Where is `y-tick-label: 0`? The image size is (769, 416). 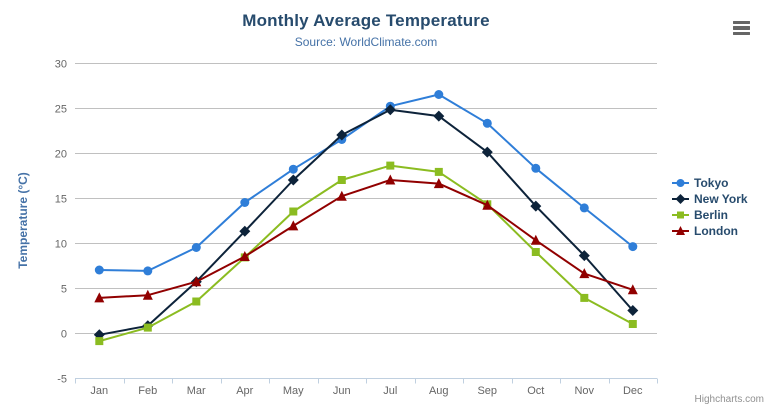 y-tick-label: 0 is located at coordinates (64, 335).